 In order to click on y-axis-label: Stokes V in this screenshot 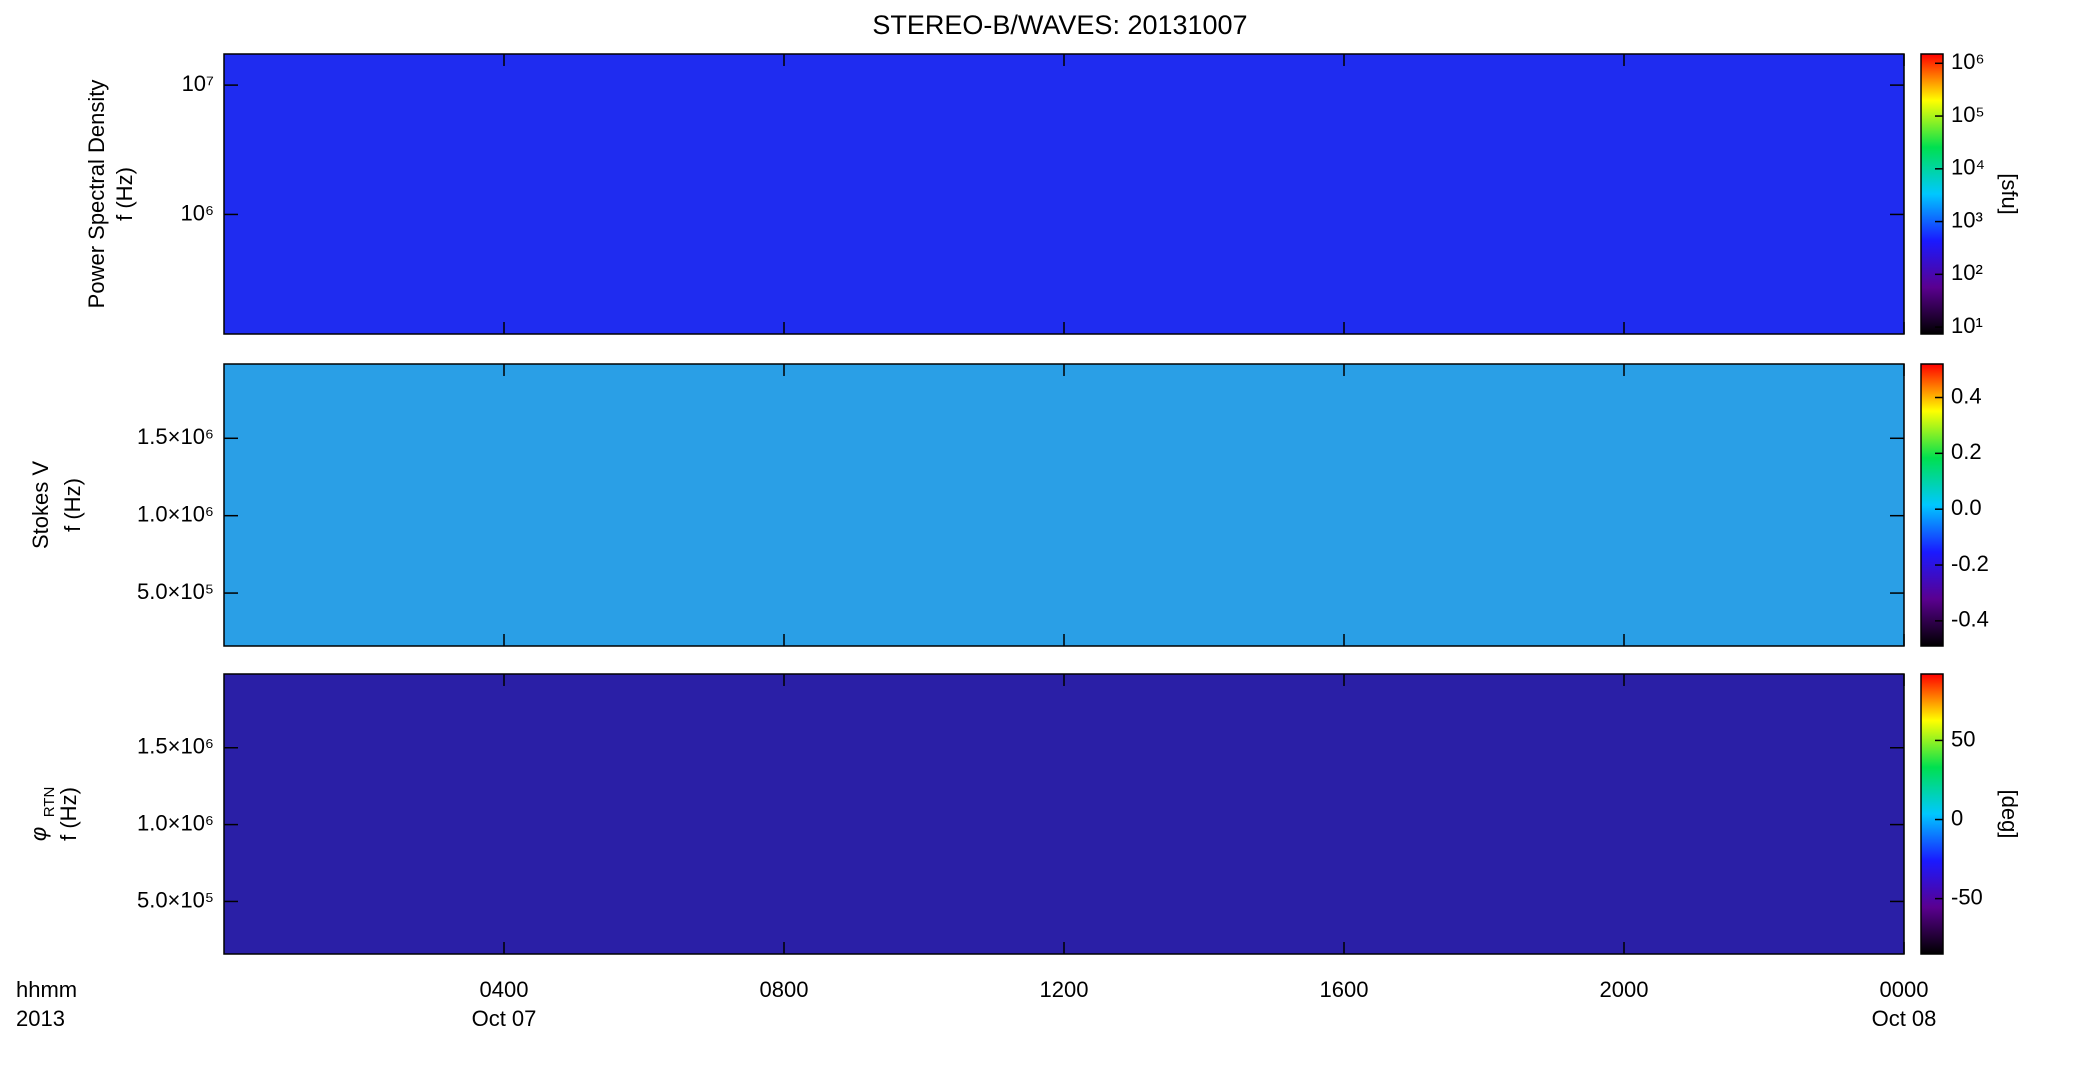, I will do `click(40, 505)`.